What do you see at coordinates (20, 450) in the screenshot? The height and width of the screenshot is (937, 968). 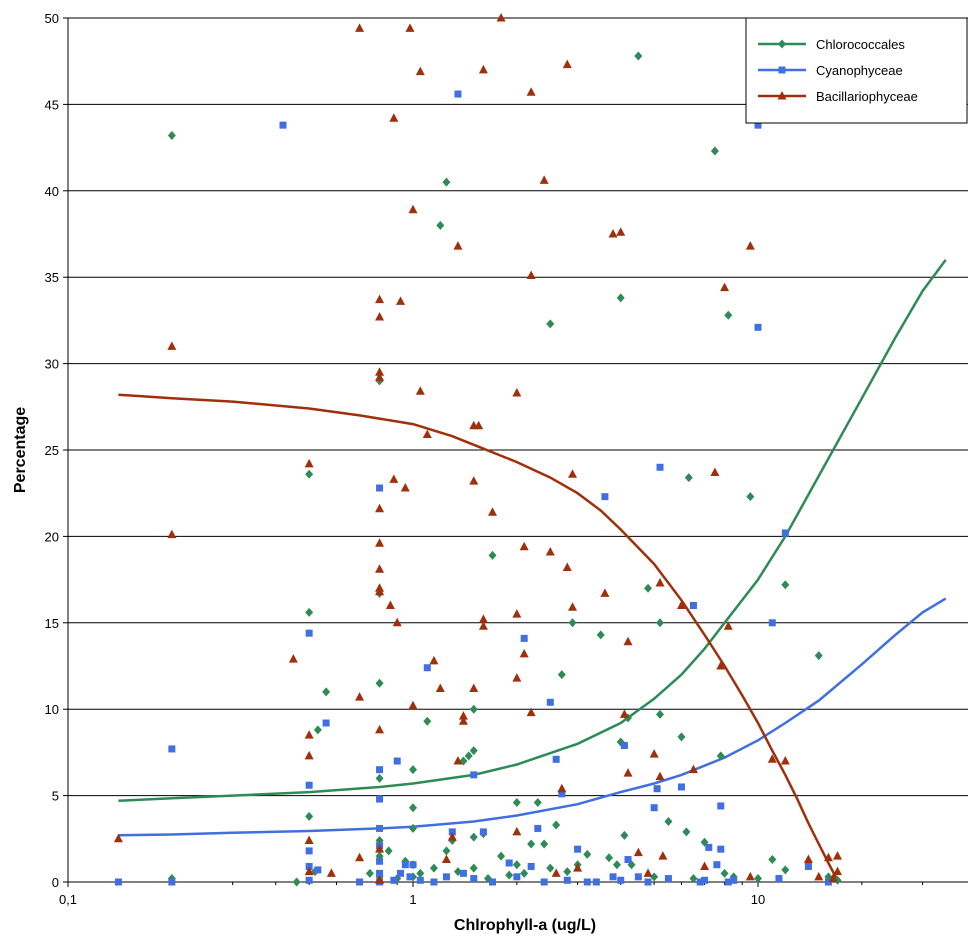 I see `y-axis-title: Percentage` at bounding box center [20, 450].